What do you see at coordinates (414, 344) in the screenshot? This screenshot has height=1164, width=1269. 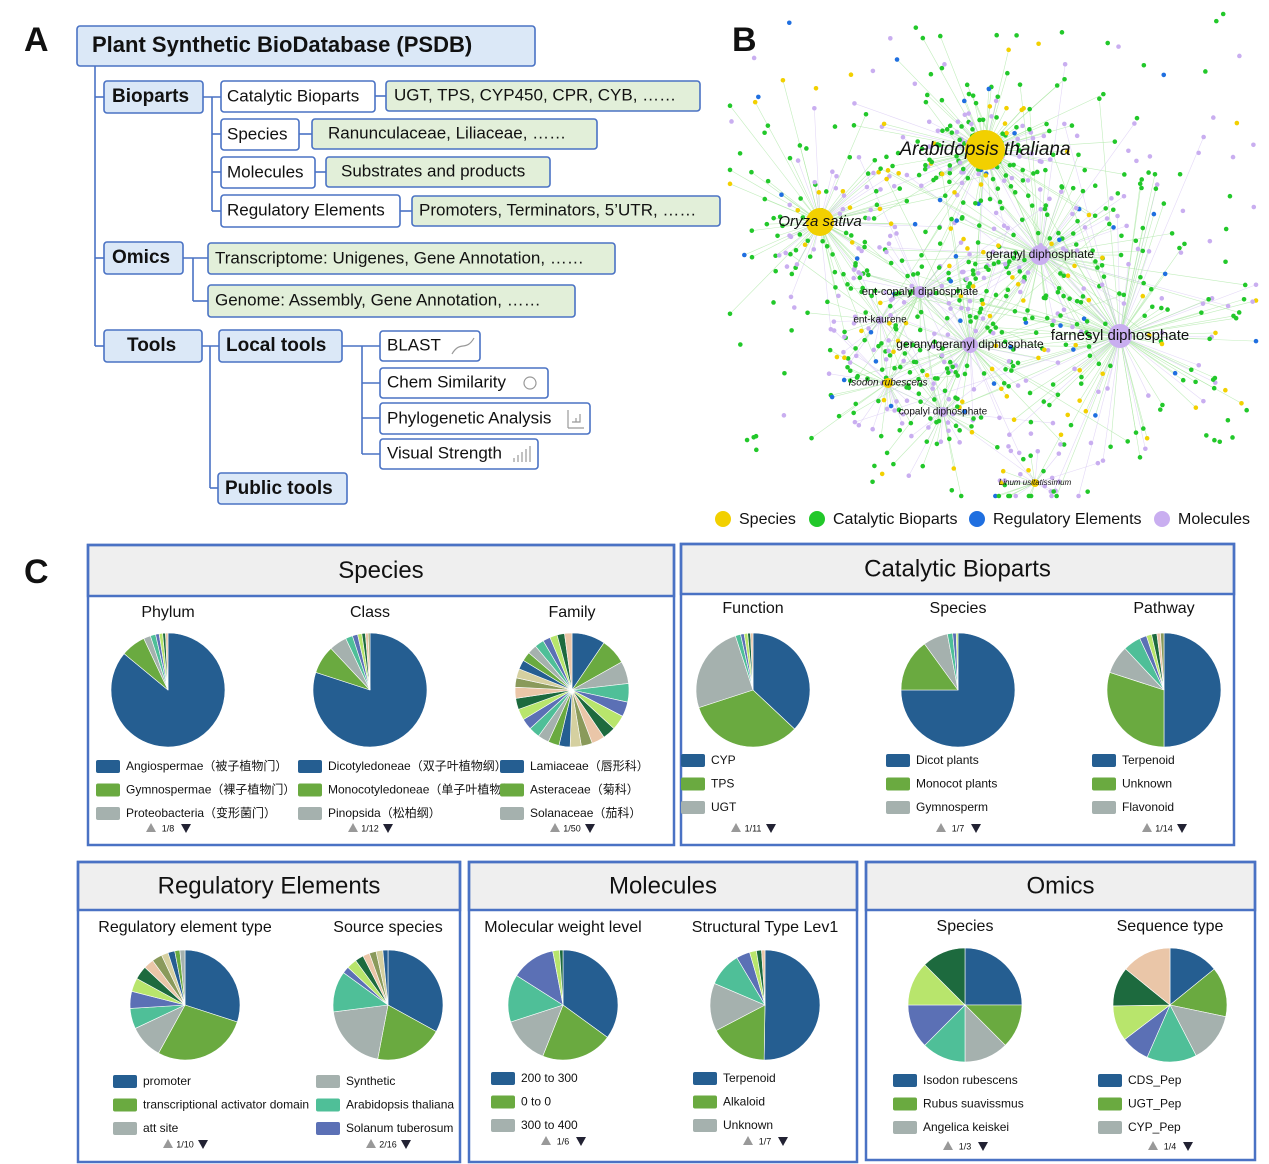 I see `node-label: BLAST` at bounding box center [414, 344].